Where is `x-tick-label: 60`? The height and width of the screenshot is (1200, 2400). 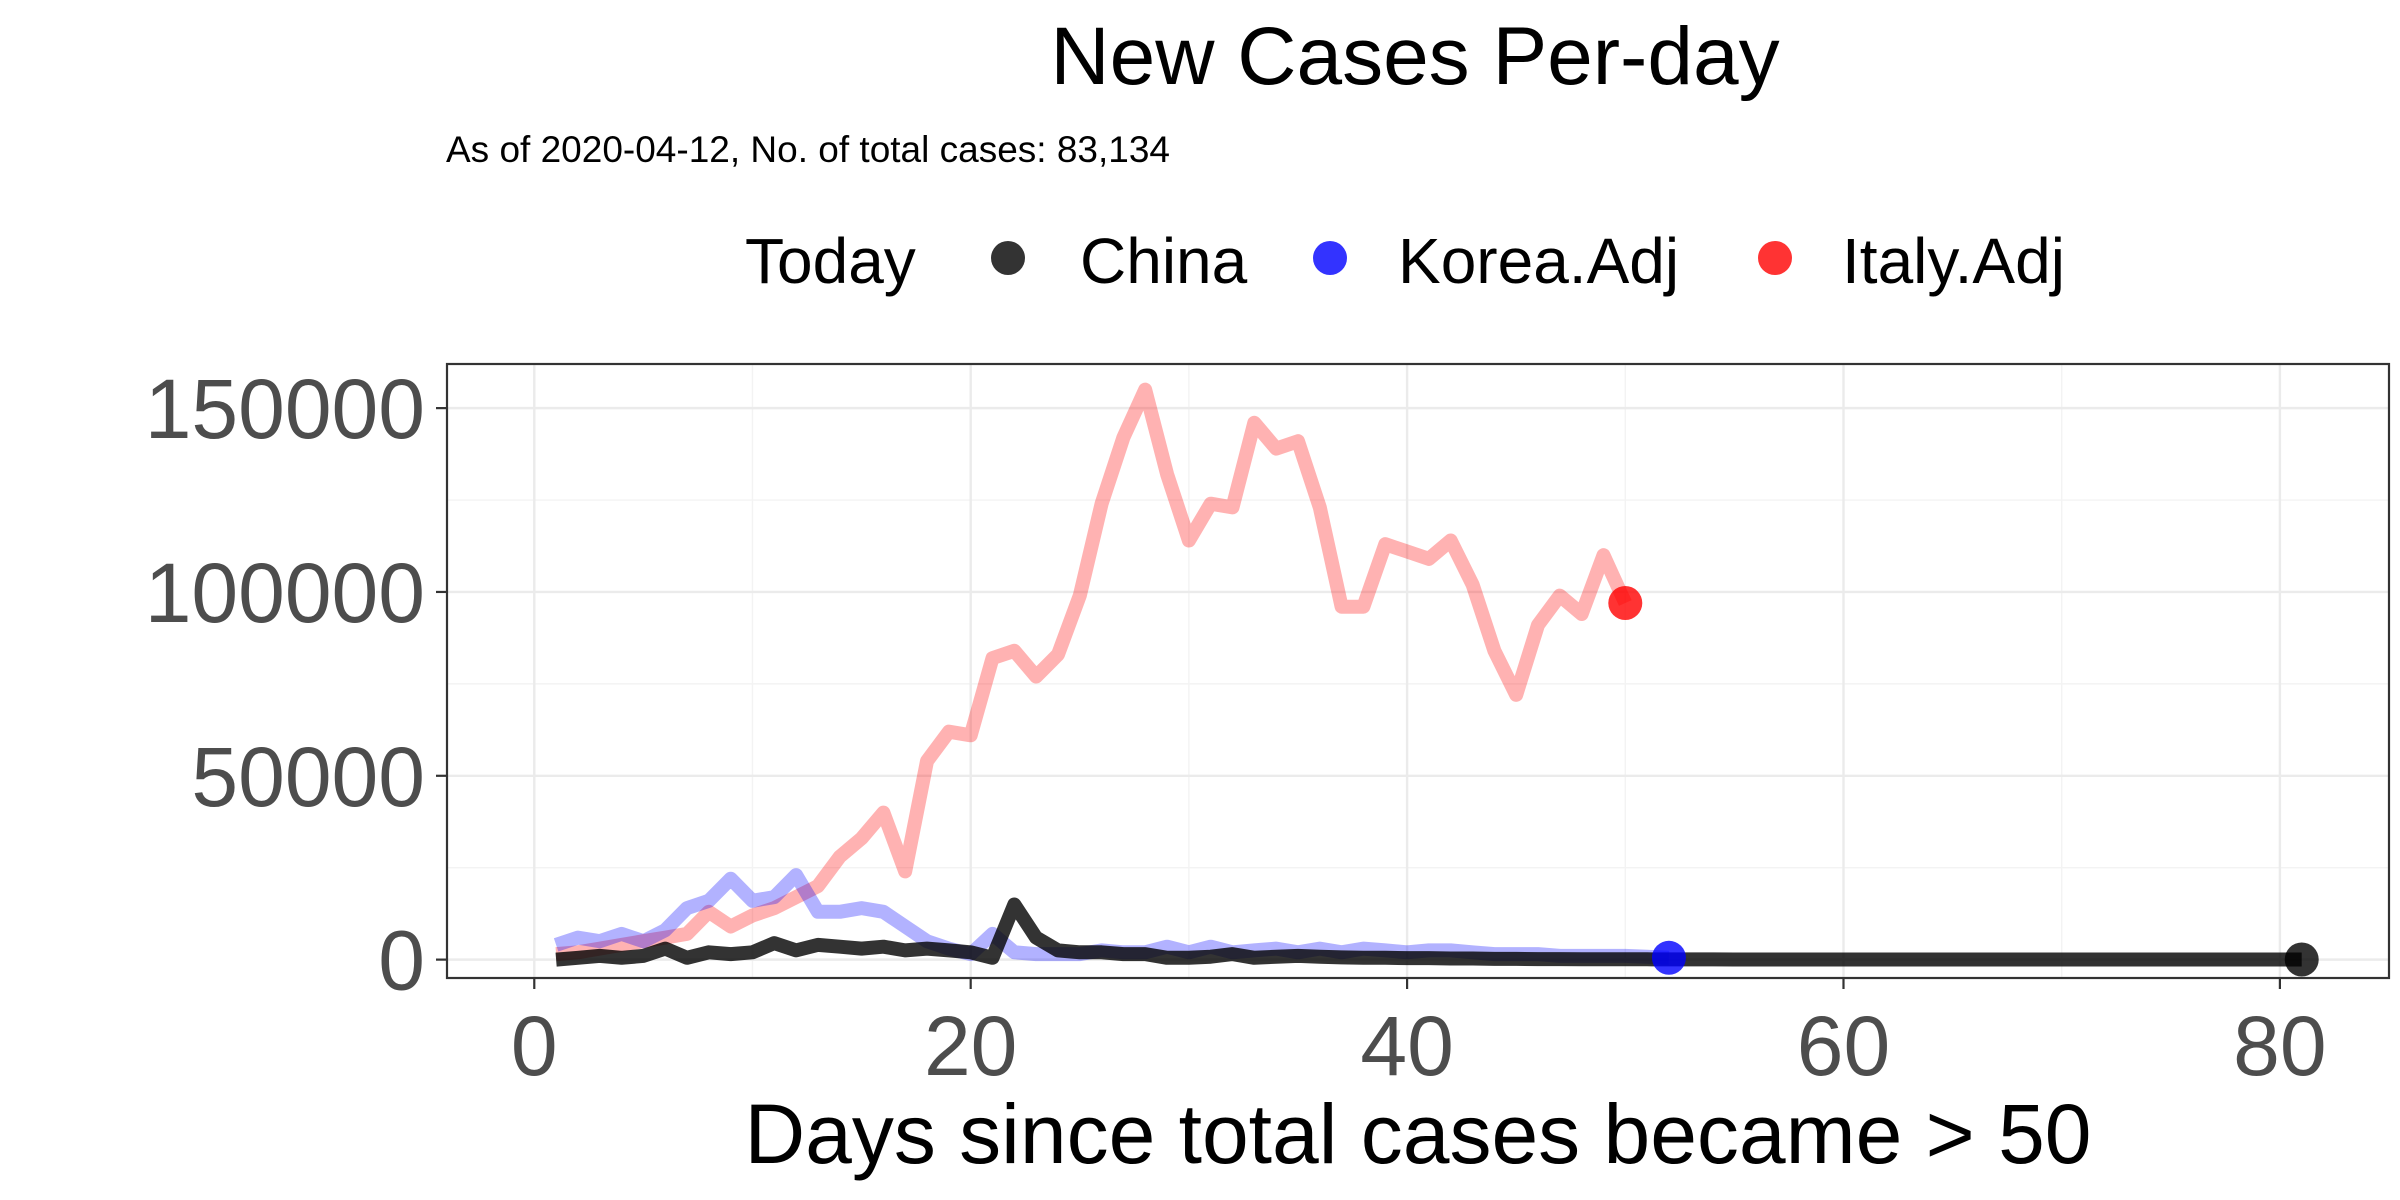 x-tick-label: 60 is located at coordinates (1843, 1046).